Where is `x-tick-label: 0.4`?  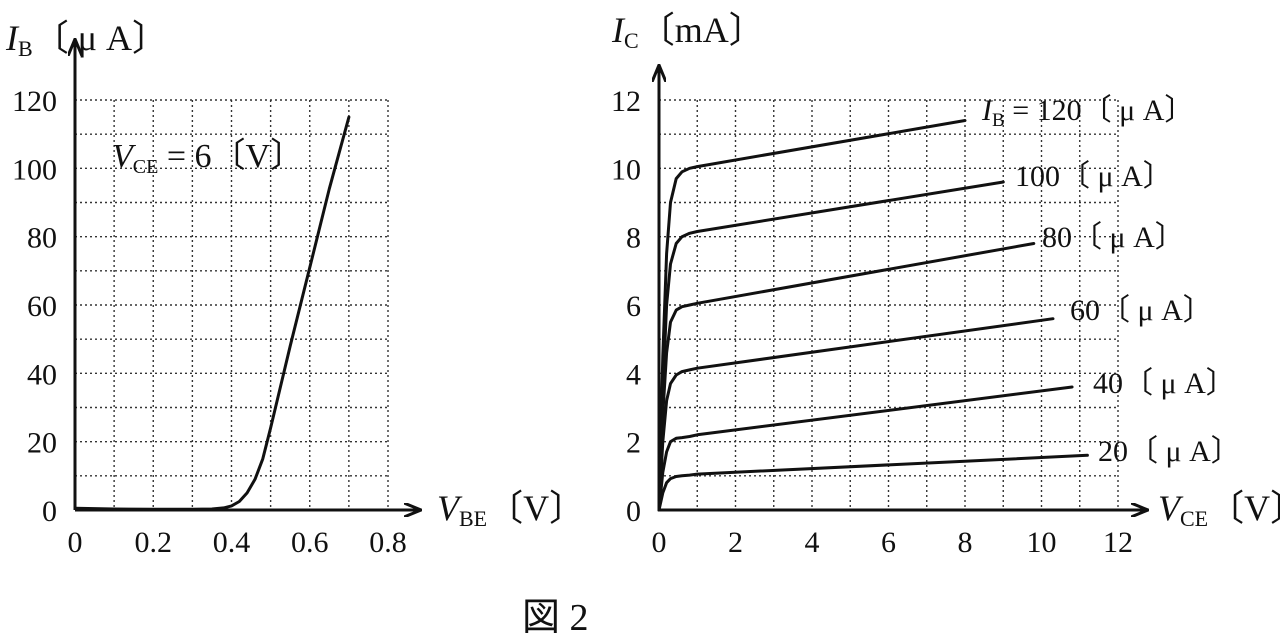 x-tick-label: 0.4 is located at coordinates (232, 542).